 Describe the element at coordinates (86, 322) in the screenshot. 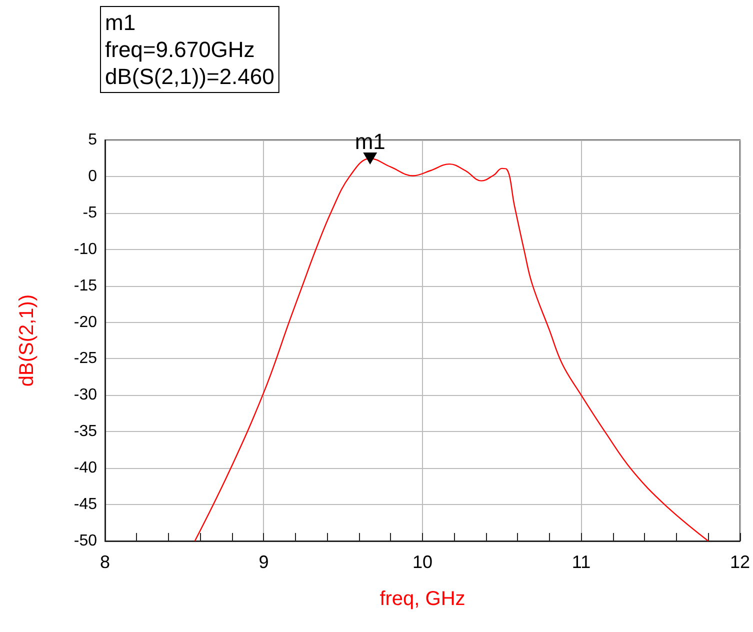

I see `y-tick-label: -20` at that location.